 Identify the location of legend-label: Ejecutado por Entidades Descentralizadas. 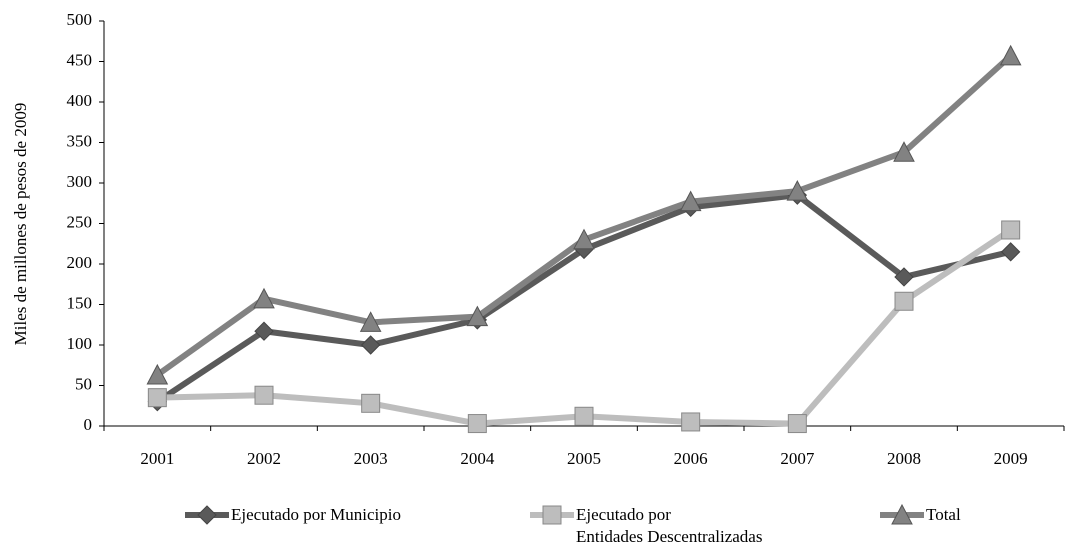
(669, 525).